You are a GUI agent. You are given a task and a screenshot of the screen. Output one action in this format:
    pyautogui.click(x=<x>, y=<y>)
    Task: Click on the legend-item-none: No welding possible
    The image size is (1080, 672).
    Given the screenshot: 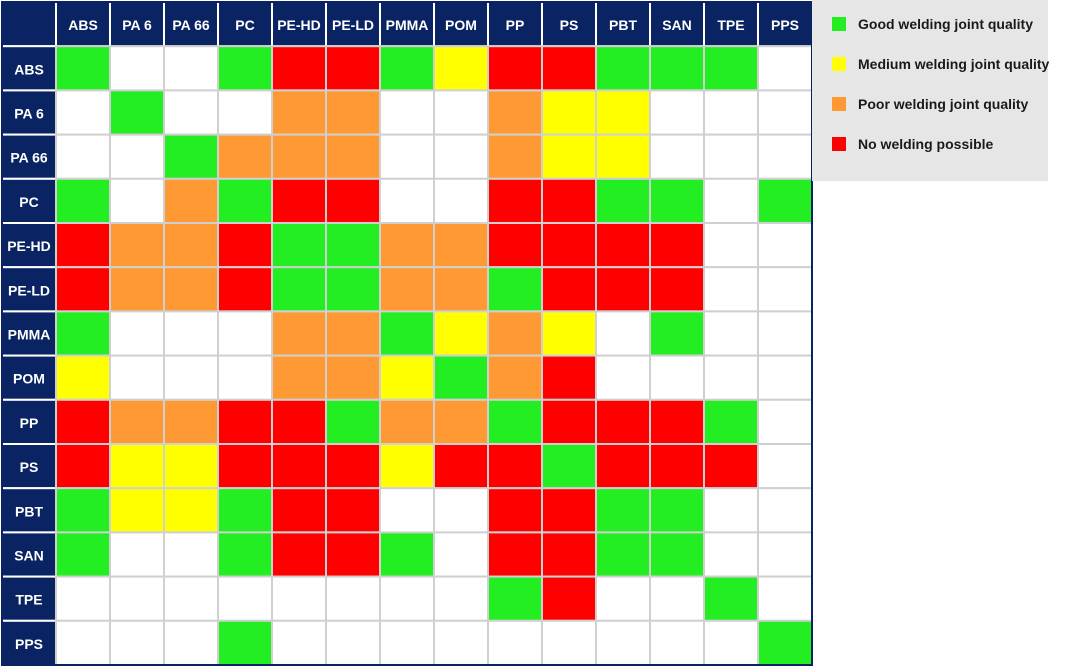 What is the action you would take?
    pyautogui.click(x=940, y=144)
    